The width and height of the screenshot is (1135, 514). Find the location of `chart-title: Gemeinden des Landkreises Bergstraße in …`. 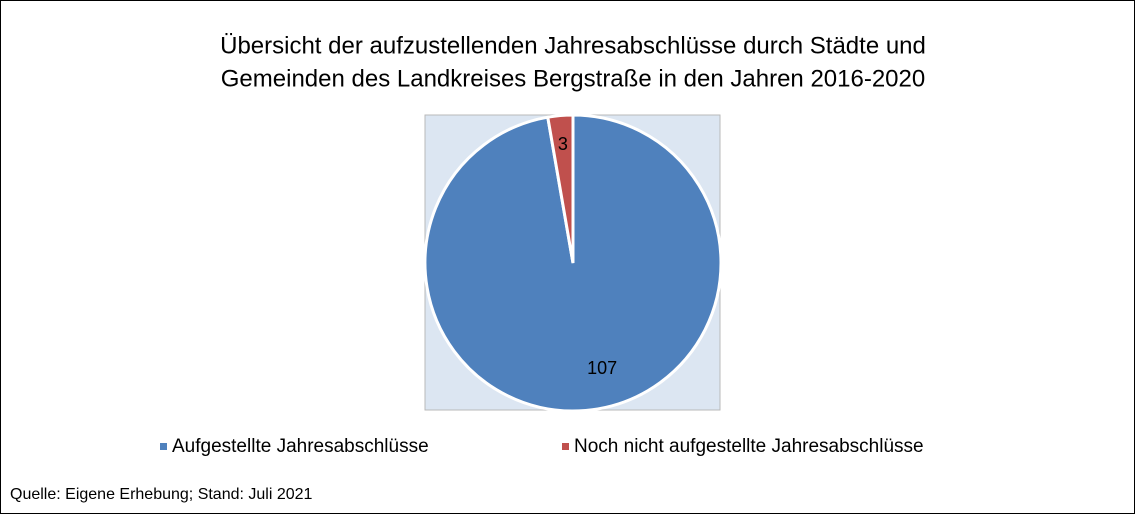

chart-title: Gemeinden des Landkreises Bergstraße in … is located at coordinates (573, 78).